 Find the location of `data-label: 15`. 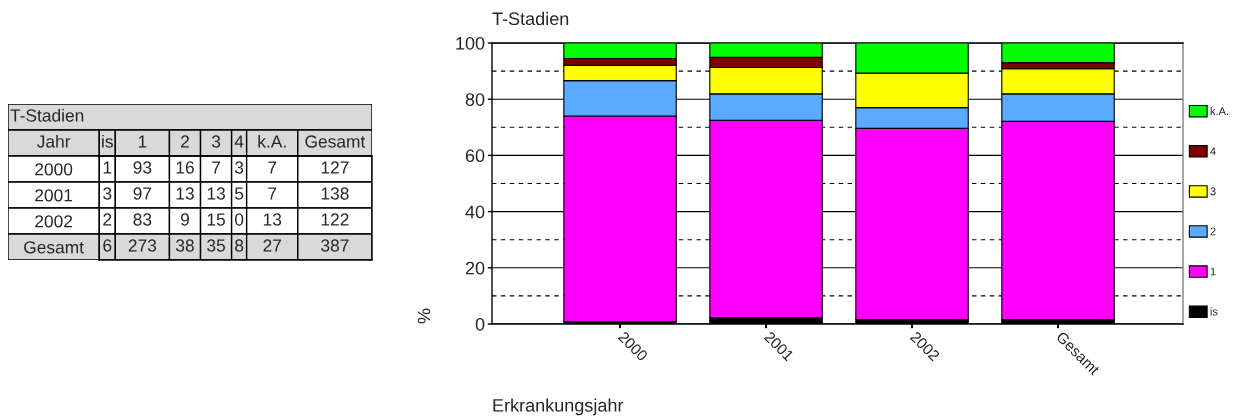

data-label: 15 is located at coordinates (216, 219).